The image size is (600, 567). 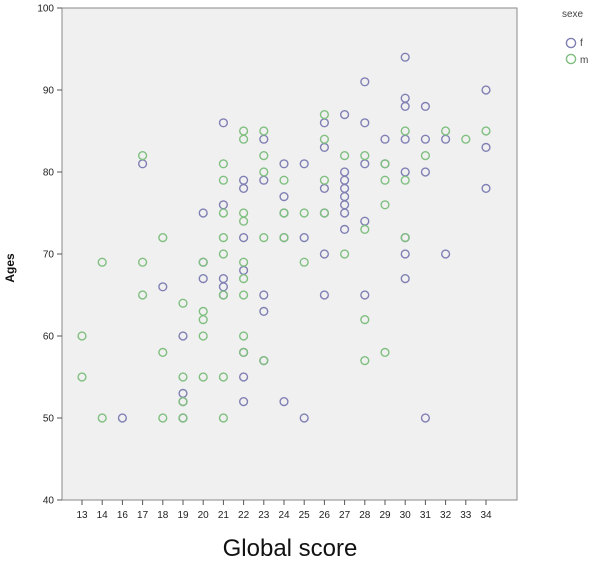 I want to click on x-axis-title: Global score, so click(x=290, y=548).